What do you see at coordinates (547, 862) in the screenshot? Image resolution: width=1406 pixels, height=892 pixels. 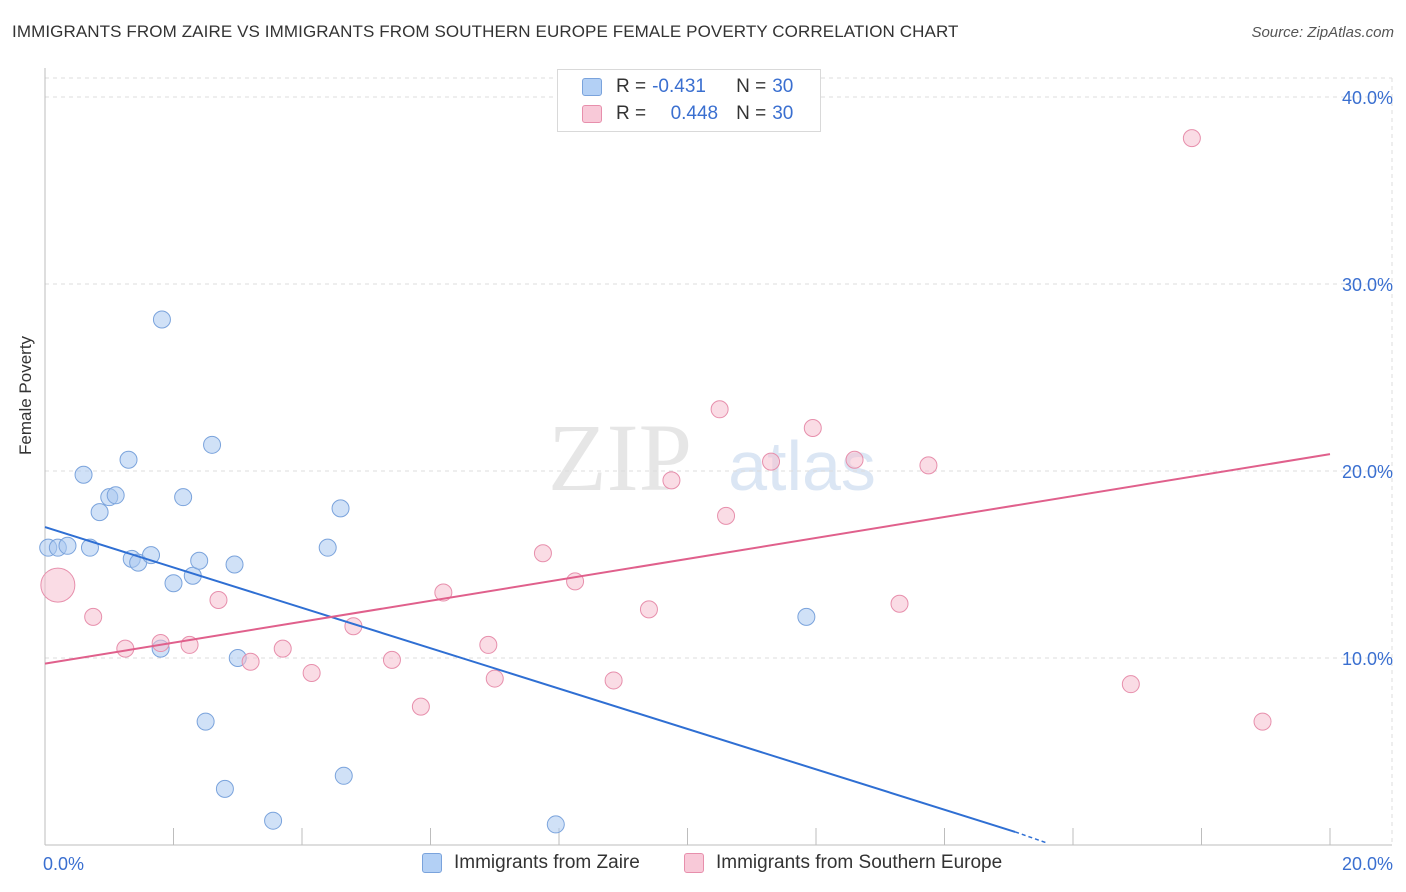 I see `bottom-legend-label-zaire: Immigrants from Zaire` at bounding box center [547, 862].